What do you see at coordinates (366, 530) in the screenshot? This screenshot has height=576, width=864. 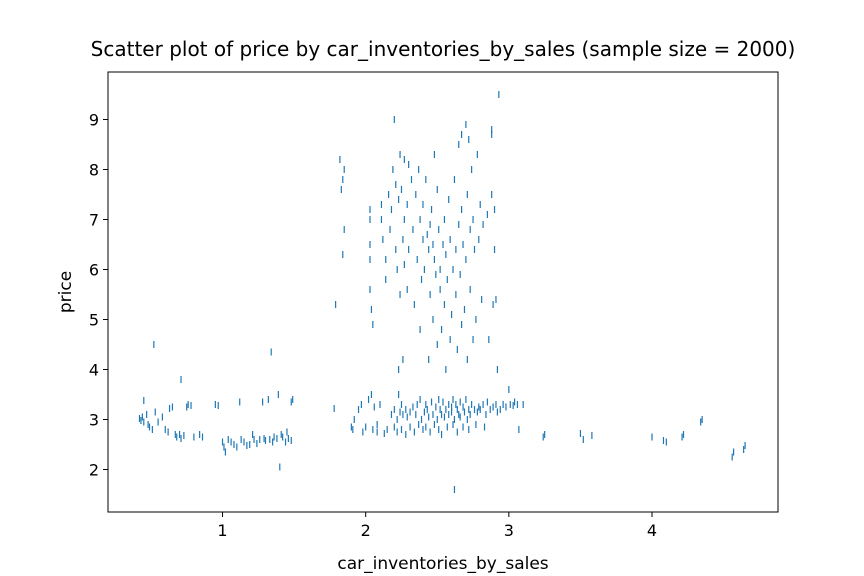 I see `x-tick-label: 2` at bounding box center [366, 530].